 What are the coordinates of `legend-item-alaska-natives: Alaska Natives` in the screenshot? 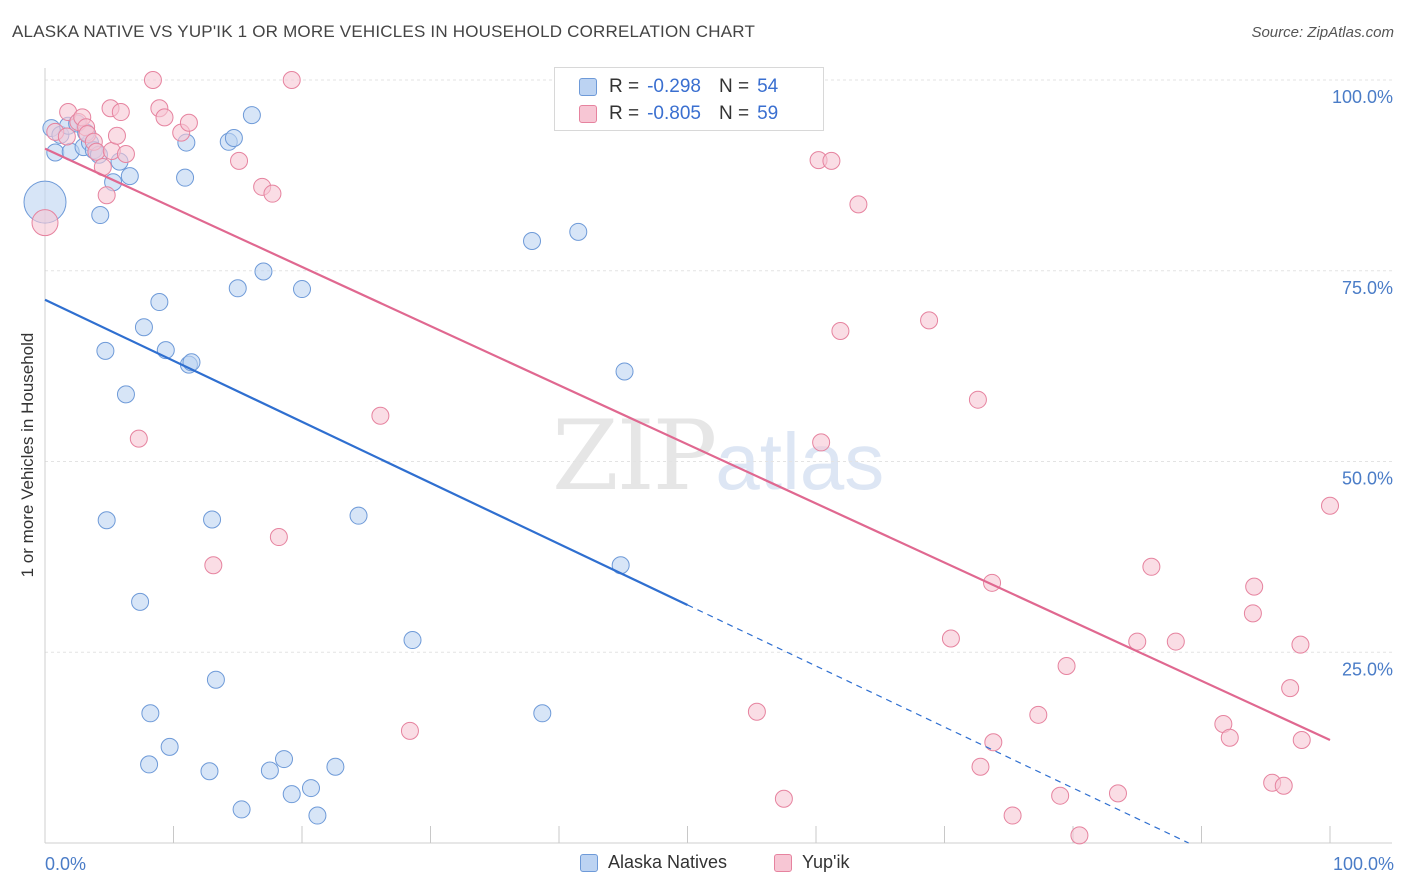 It's located at (653, 862).